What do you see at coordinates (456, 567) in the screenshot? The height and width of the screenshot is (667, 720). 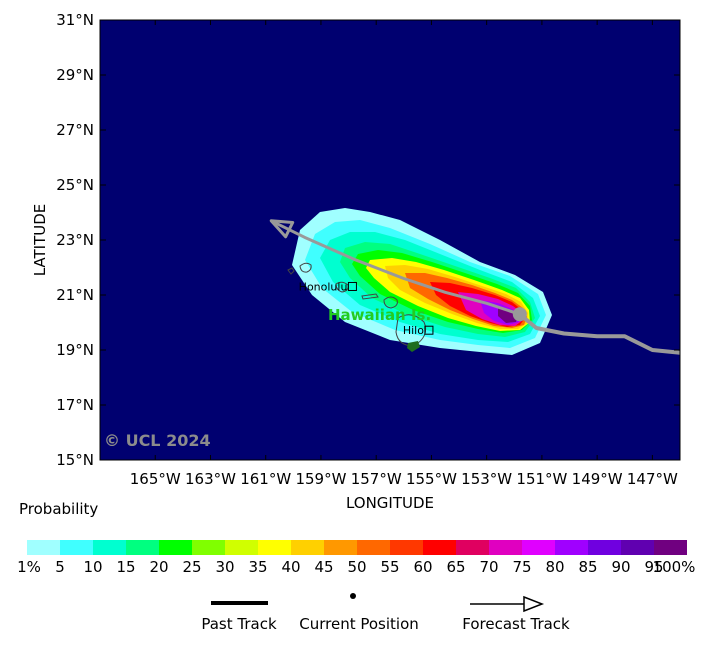 I see `probability-scale-label: 65` at bounding box center [456, 567].